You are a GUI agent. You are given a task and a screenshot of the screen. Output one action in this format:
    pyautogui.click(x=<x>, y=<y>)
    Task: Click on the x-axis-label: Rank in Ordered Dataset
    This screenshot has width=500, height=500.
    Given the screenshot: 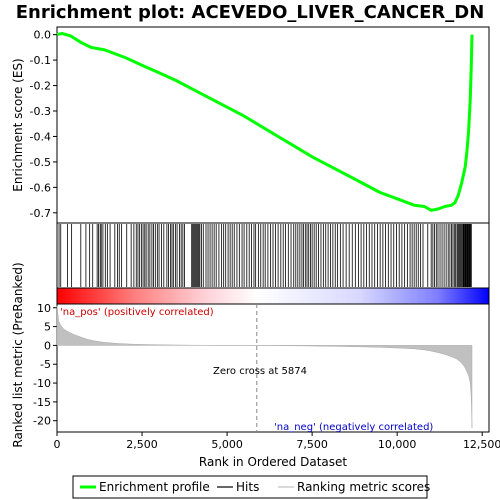 What is the action you would take?
    pyautogui.click(x=273, y=462)
    